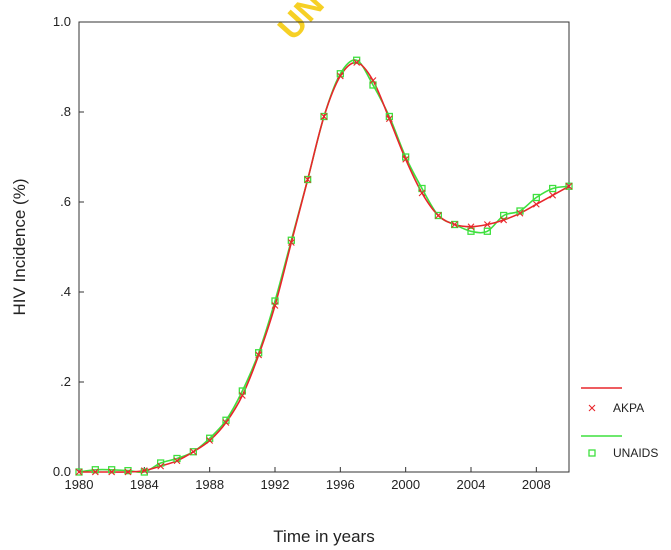  I want to click on x-tick-label: 1992, so click(275, 484).